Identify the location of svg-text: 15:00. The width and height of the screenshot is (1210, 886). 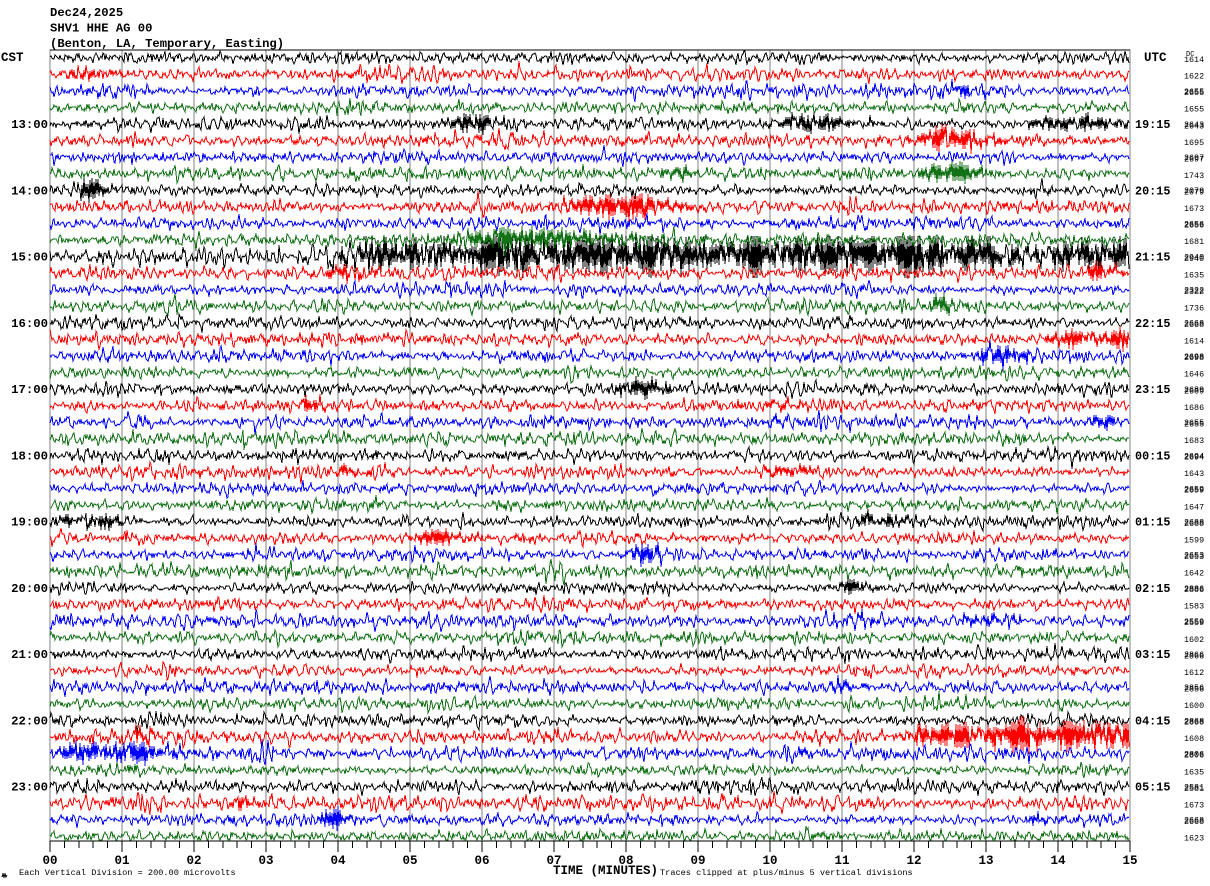
(29, 258).